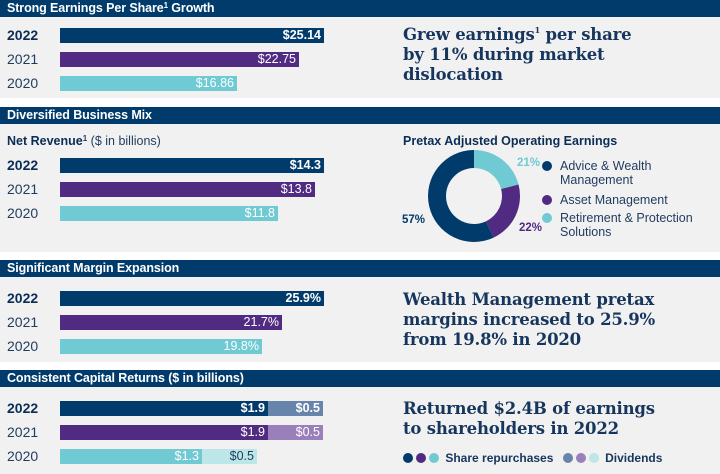  I want to click on margin-bar-label: 21.7%, so click(261, 322).